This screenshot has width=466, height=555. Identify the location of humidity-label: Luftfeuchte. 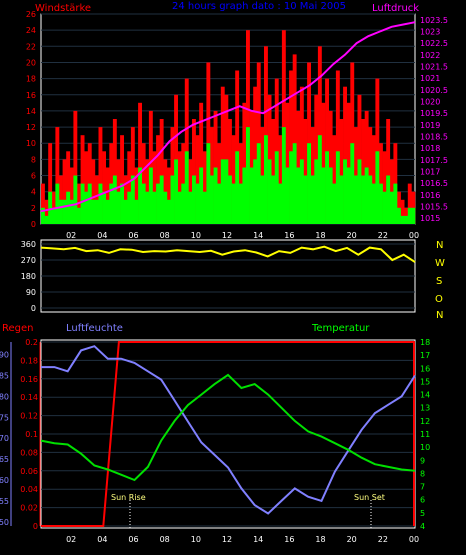
(94, 328).